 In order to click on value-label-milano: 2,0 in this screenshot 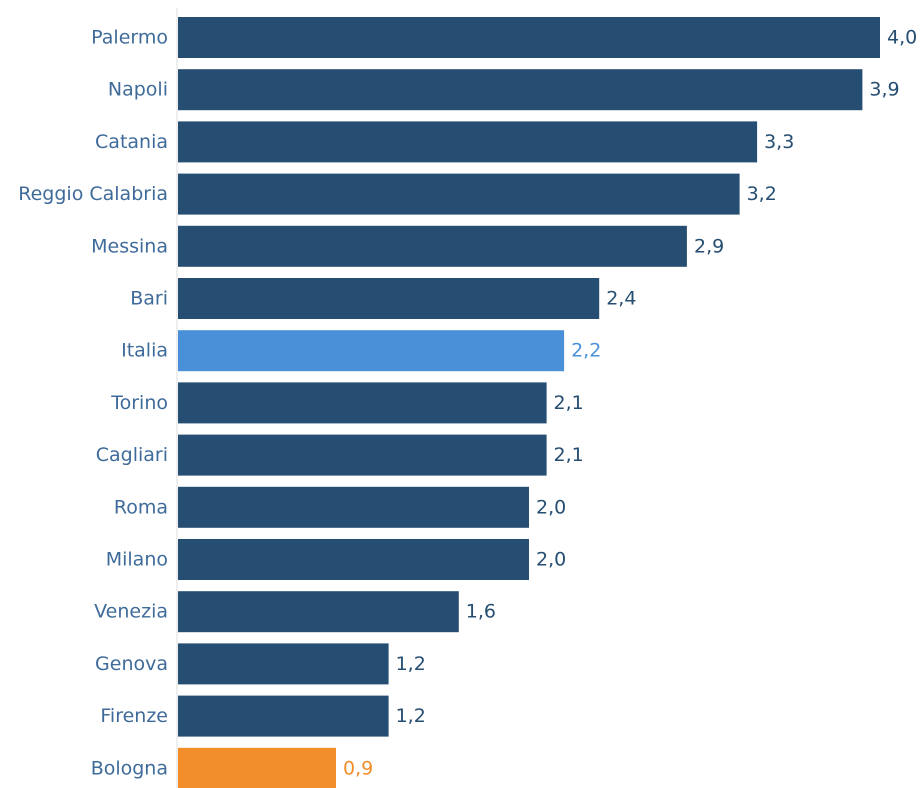, I will do `click(551, 560)`.